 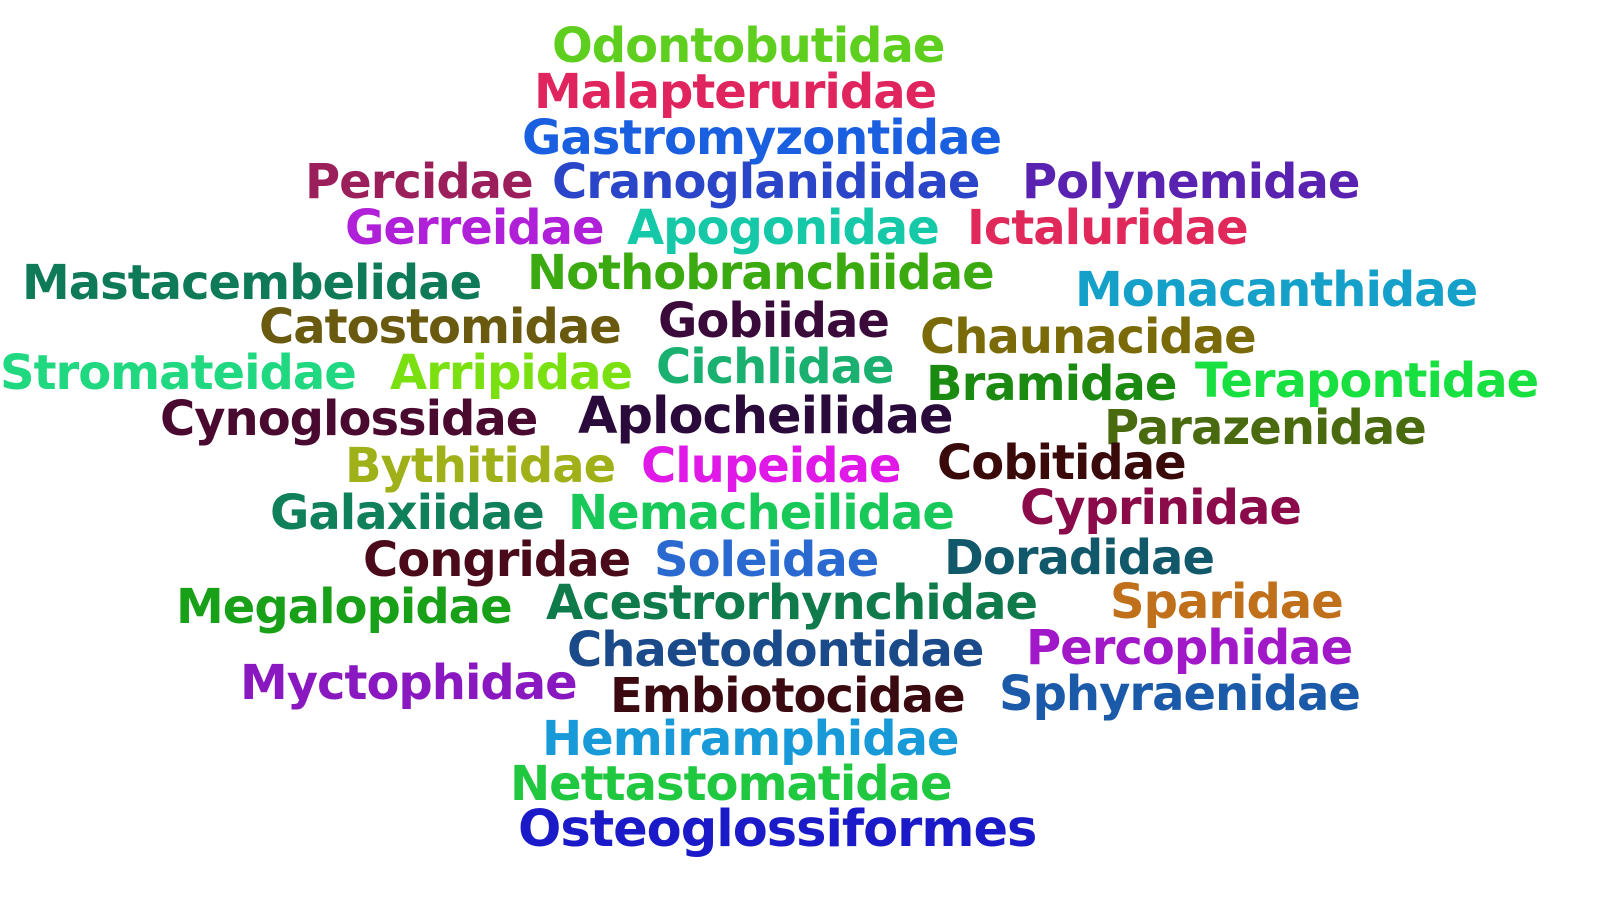 I want to click on word-chaunacidae: Chaunacidae, so click(x=1088, y=337).